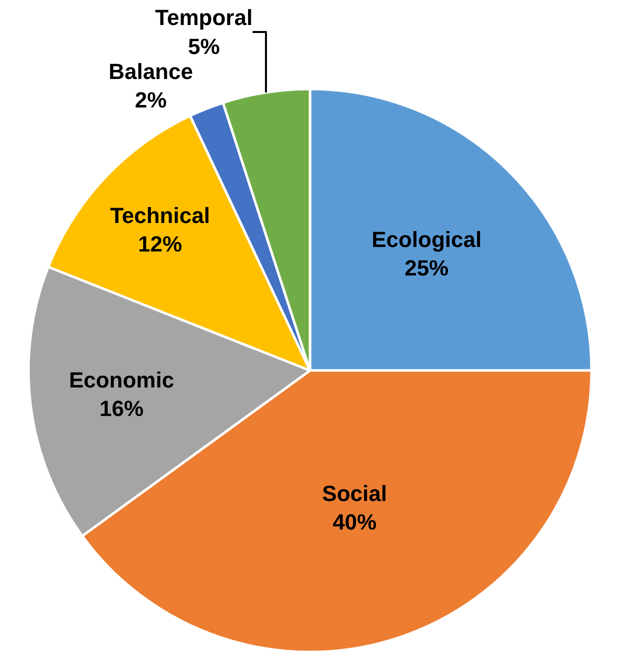 The height and width of the screenshot is (657, 620). What do you see at coordinates (160, 215) in the screenshot?
I see `slice-label: Technical` at bounding box center [160, 215].